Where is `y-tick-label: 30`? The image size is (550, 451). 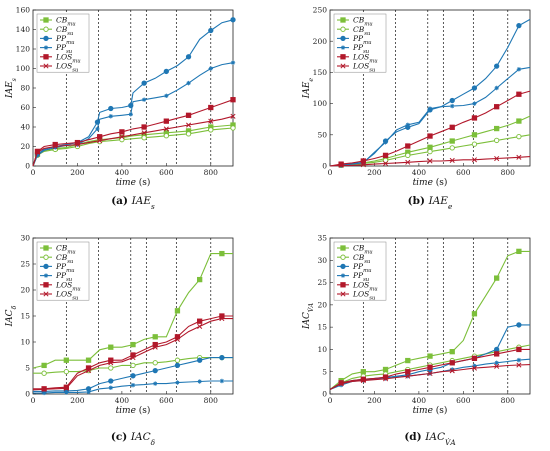
y-tick-label: 30 is located at coordinates (322, 260).